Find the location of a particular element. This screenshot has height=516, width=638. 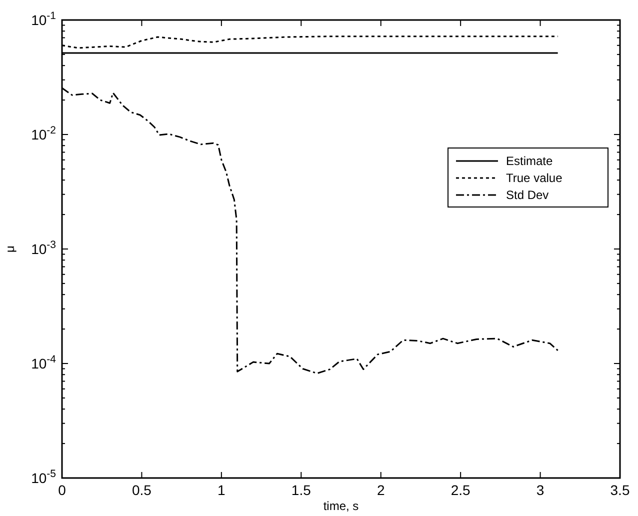

legend-label: Estimate is located at coordinates (530, 161).